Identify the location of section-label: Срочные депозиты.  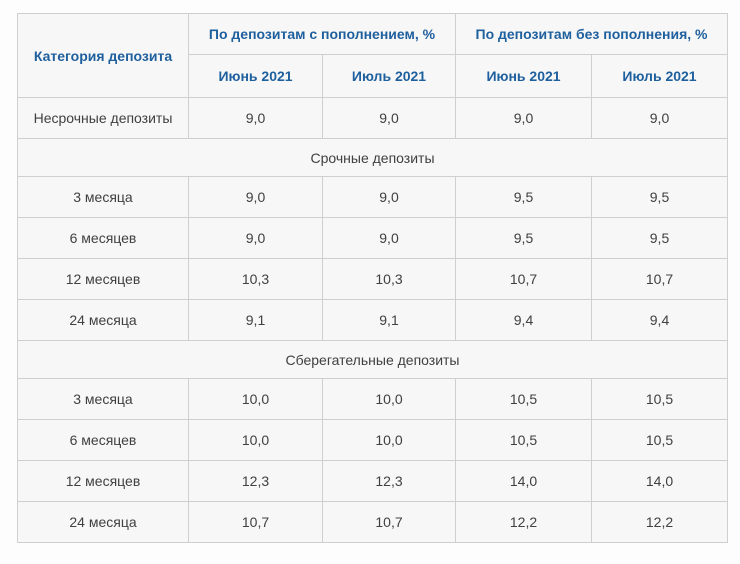
(372, 157).